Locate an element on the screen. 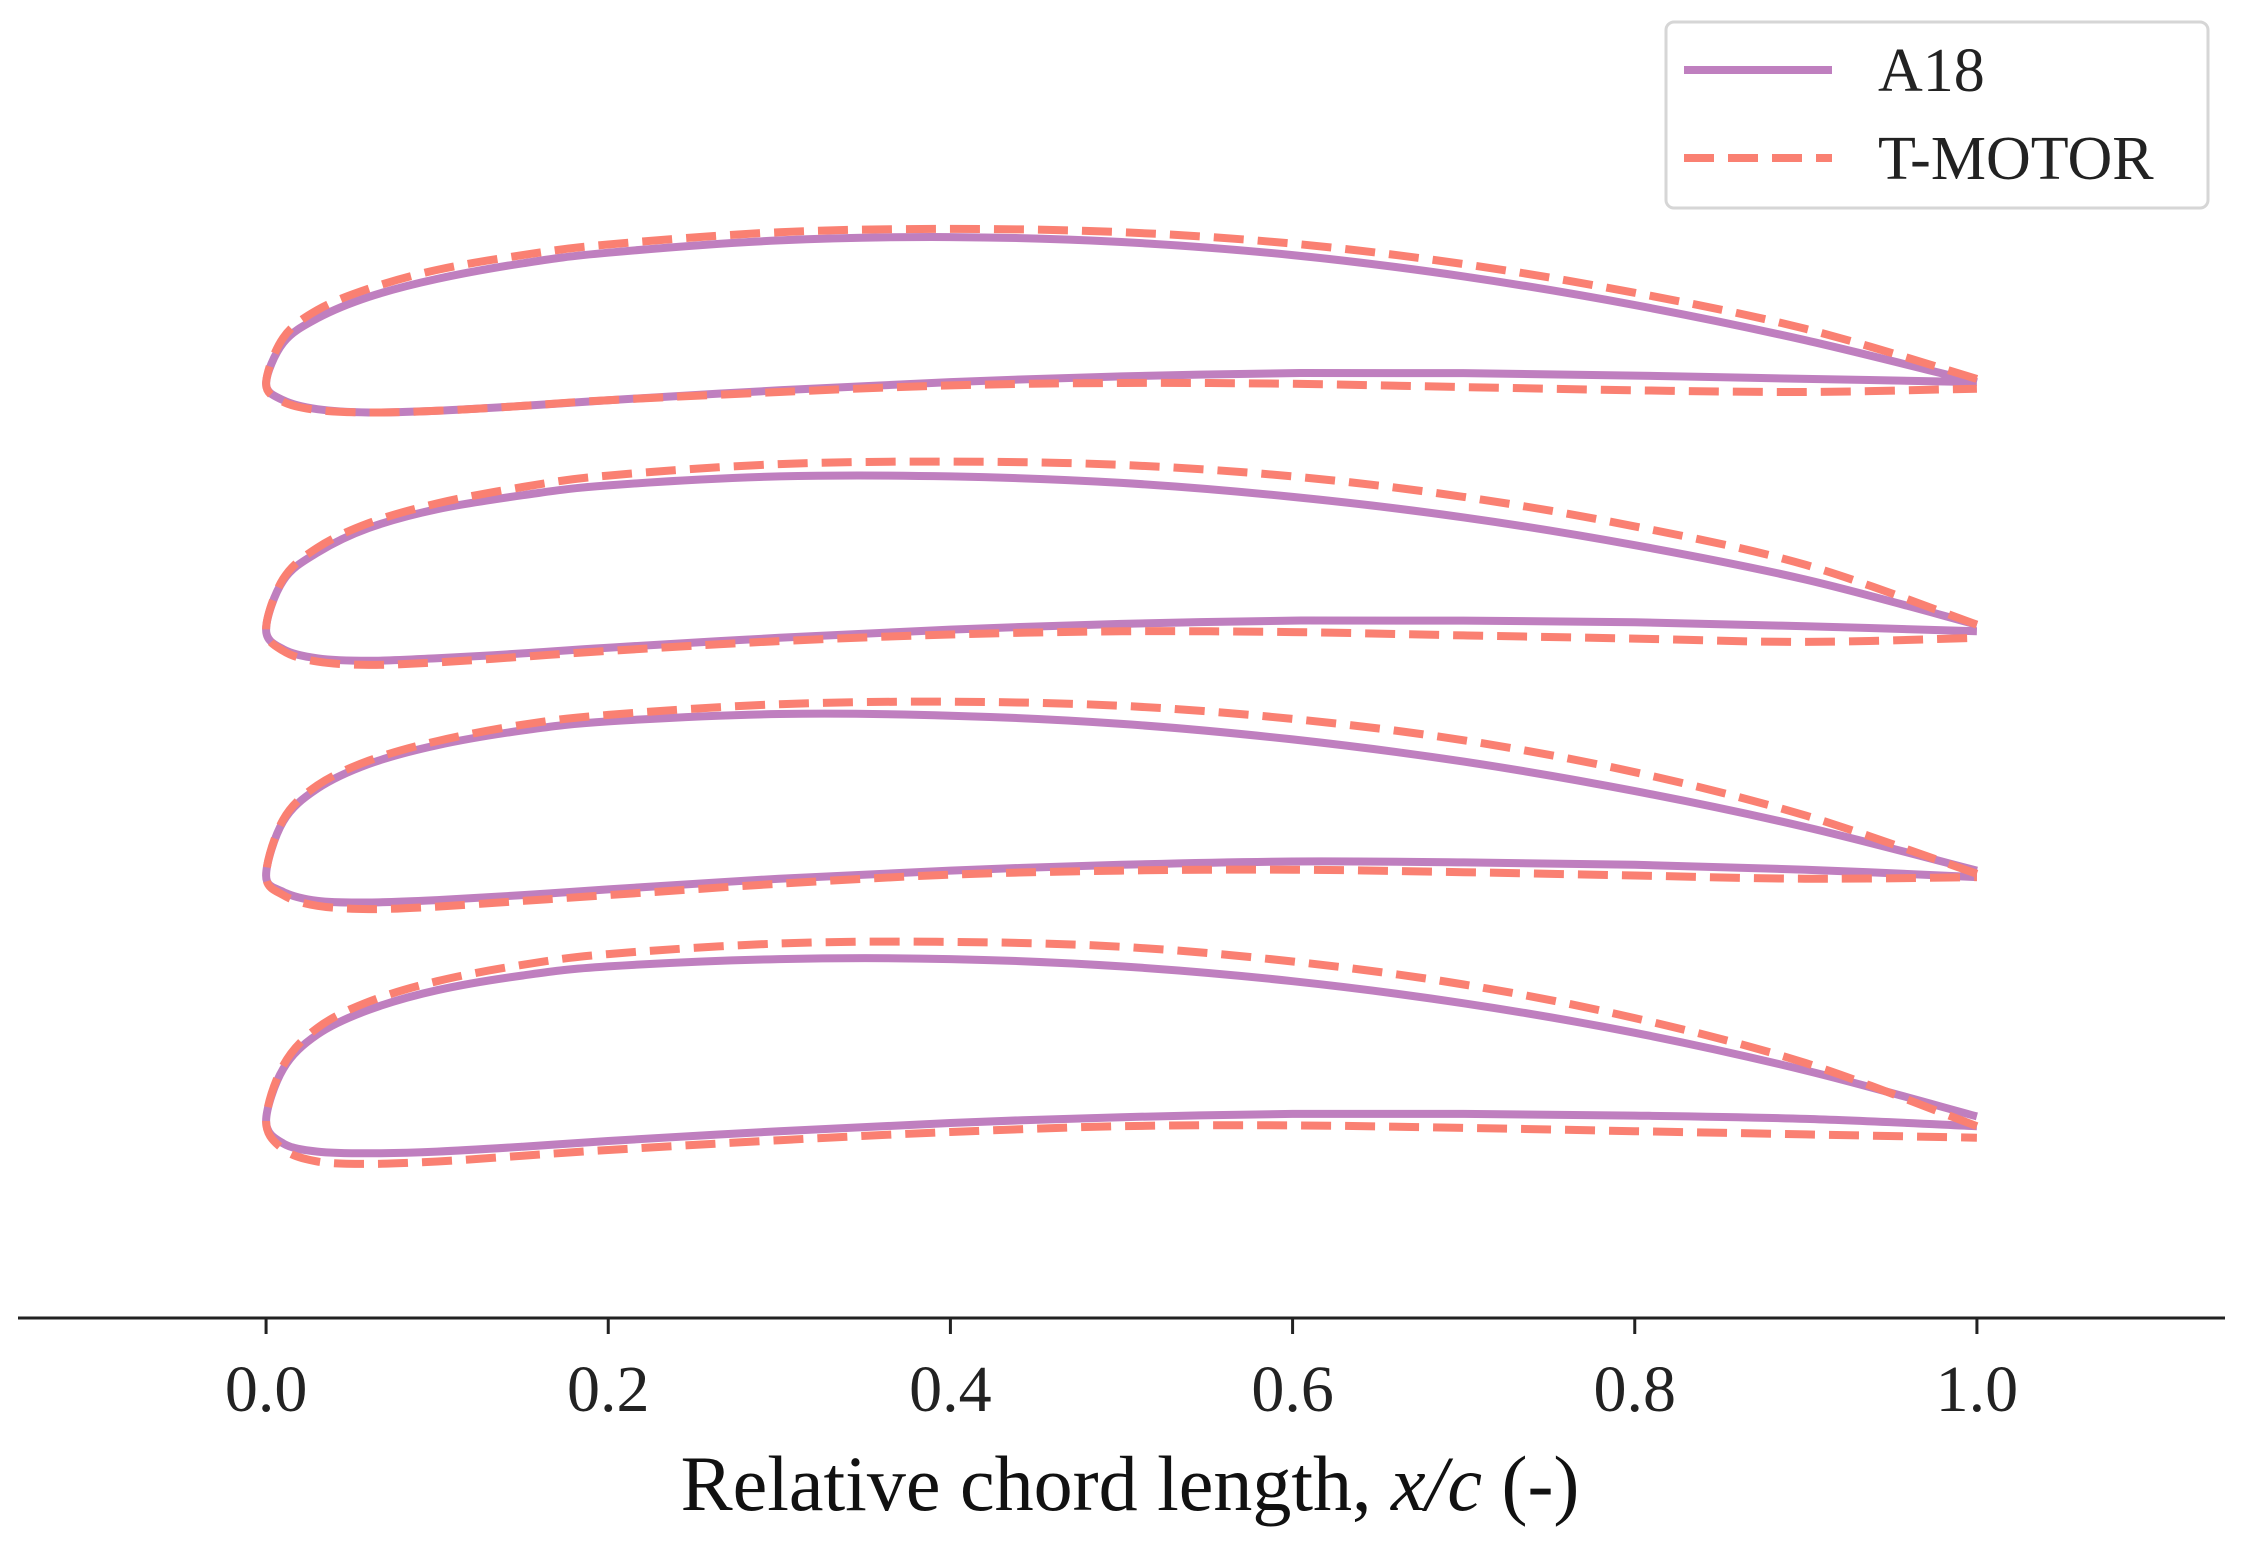 The image size is (2260, 1545). x-axis-label: Relative chord length, x/c (-) is located at coordinates (1130, 1483).